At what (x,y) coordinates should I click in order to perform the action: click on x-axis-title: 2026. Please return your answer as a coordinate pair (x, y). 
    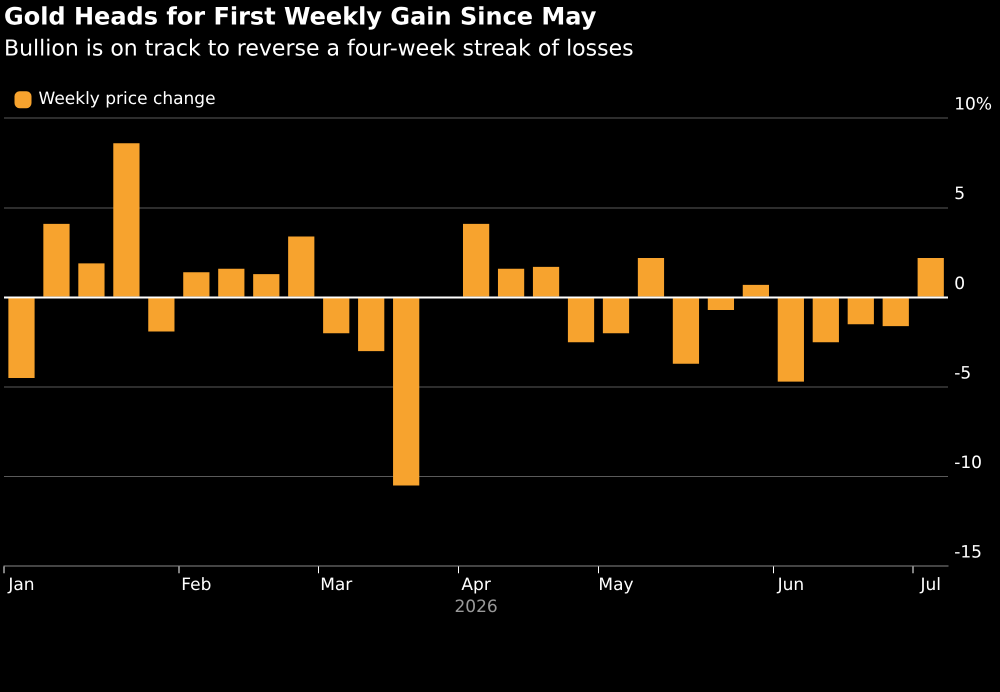
    Looking at the image, I should click on (476, 607).